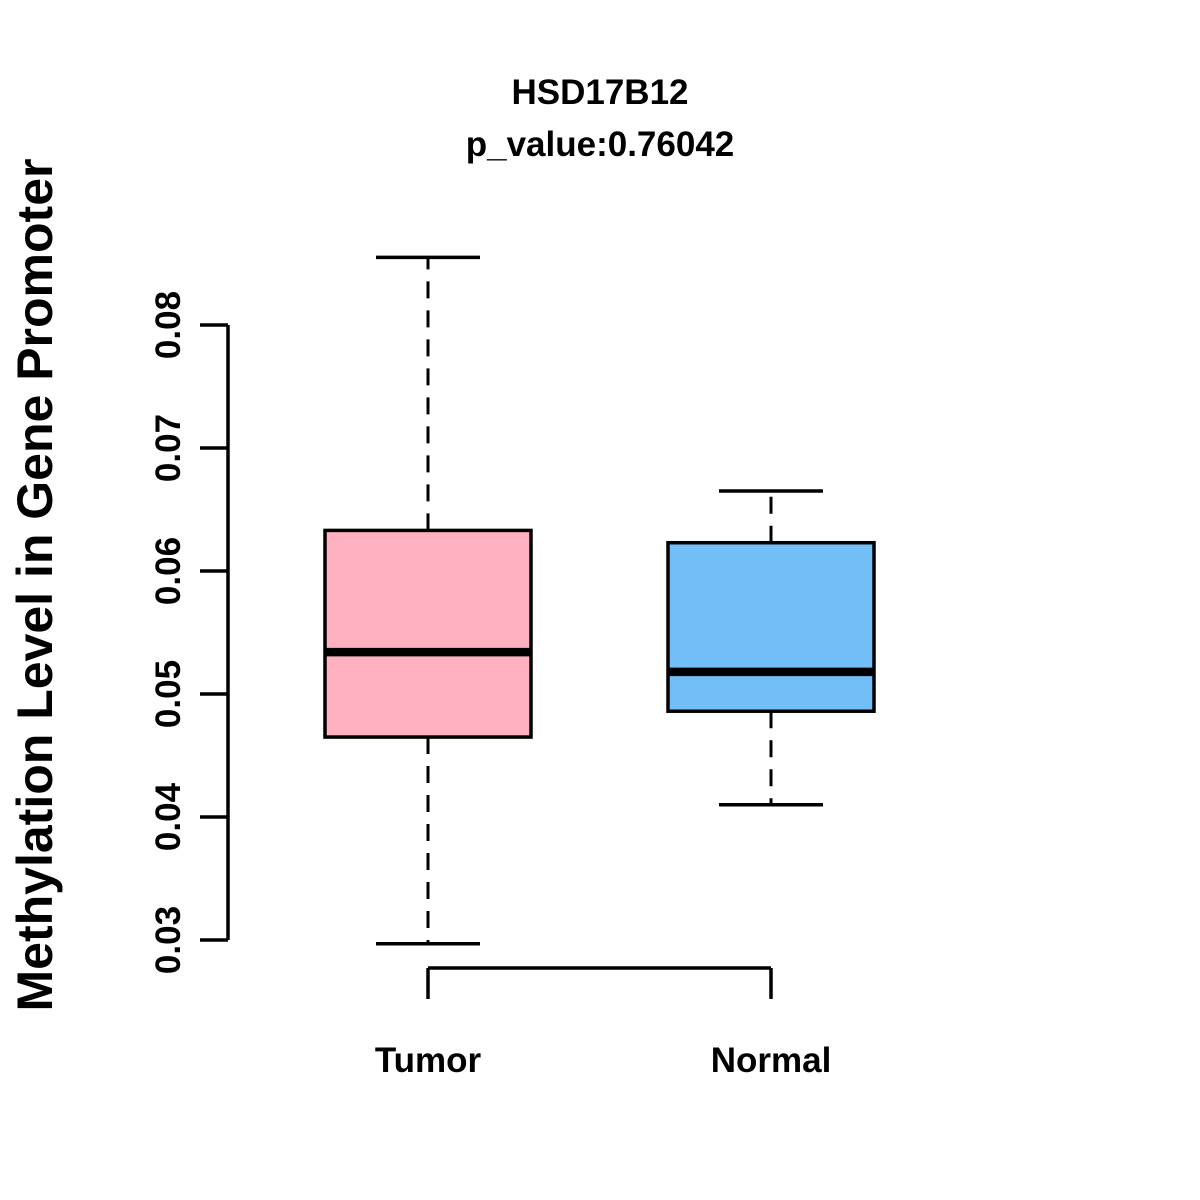 The height and width of the screenshot is (1200, 1200). What do you see at coordinates (168, 816) in the screenshot?
I see `y-tick-label-0.04: 0.04` at bounding box center [168, 816].